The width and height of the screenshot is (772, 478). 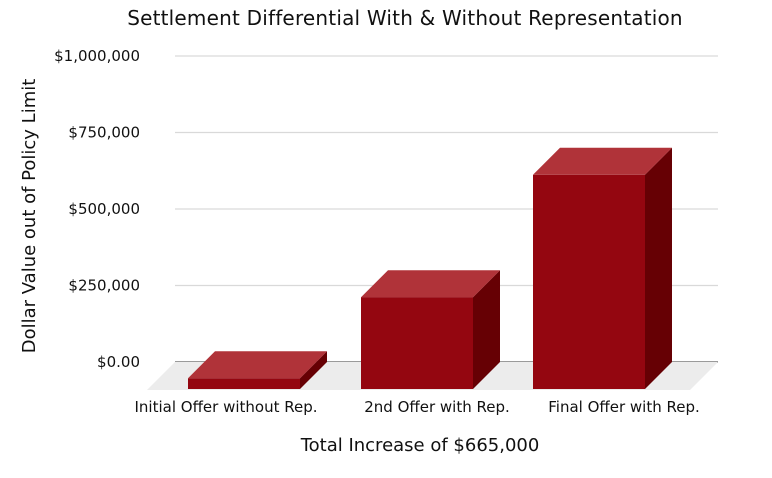 I want to click on x-category-label: Final Offer with Rep., so click(x=624, y=407).